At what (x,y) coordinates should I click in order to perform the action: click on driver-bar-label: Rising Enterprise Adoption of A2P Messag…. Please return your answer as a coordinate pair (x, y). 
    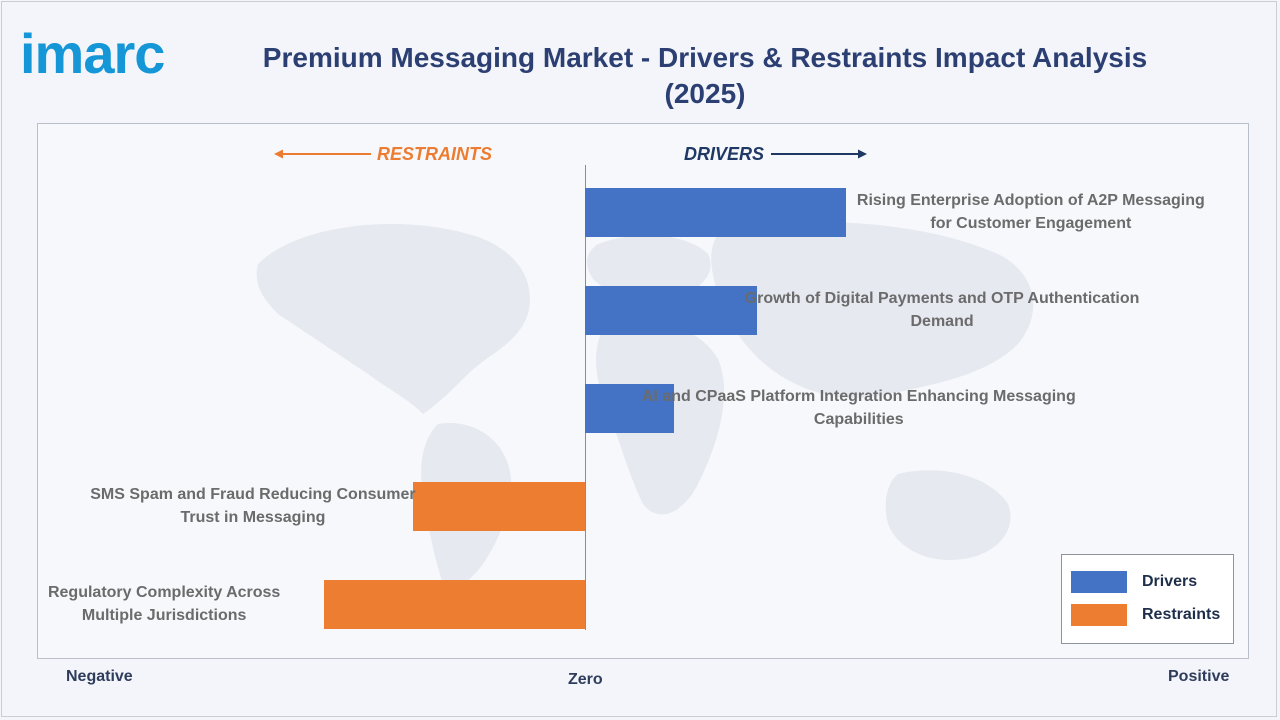
    Looking at the image, I should click on (1031, 212).